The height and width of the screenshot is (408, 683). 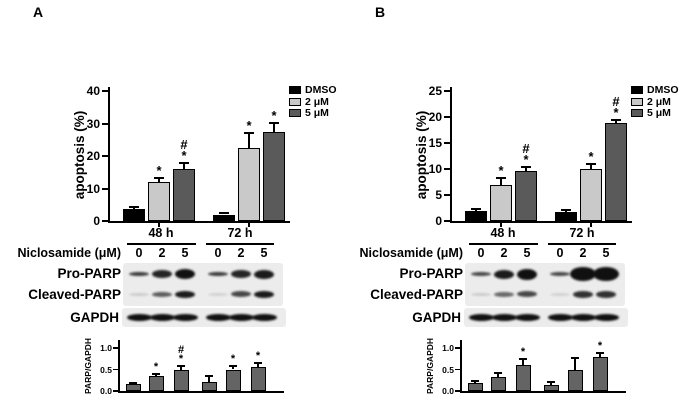 What do you see at coordinates (96, 221) in the screenshot?
I see `y-tick-label: 0` at bounding box center [96, 221].